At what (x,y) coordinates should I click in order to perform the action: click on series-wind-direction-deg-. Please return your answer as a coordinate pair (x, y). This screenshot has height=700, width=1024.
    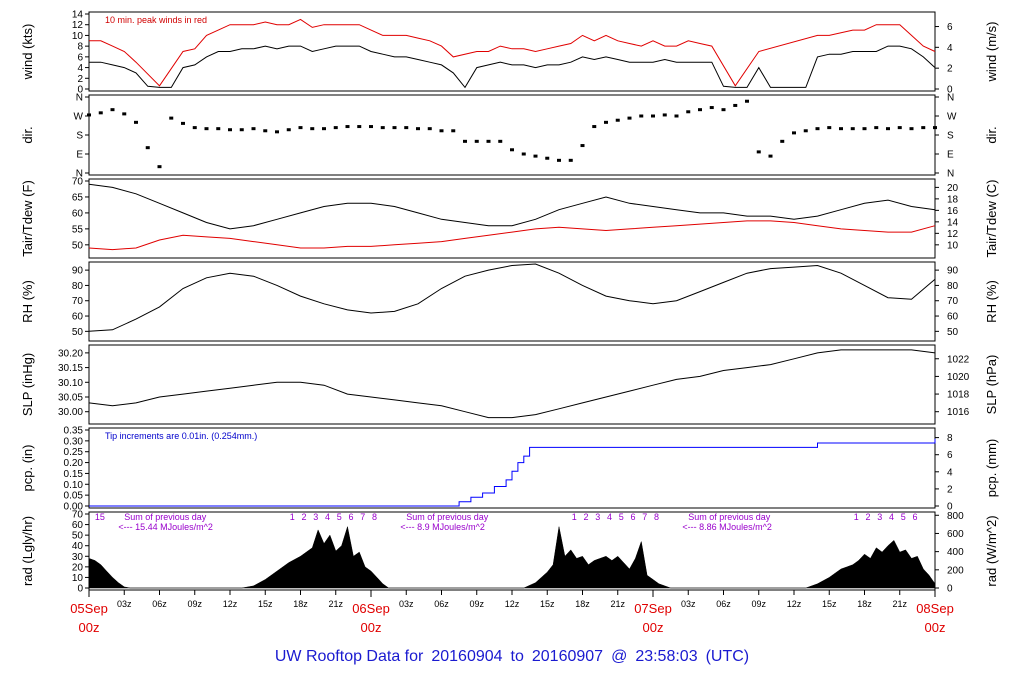
    Looking at the image, I should click on (512, 134).